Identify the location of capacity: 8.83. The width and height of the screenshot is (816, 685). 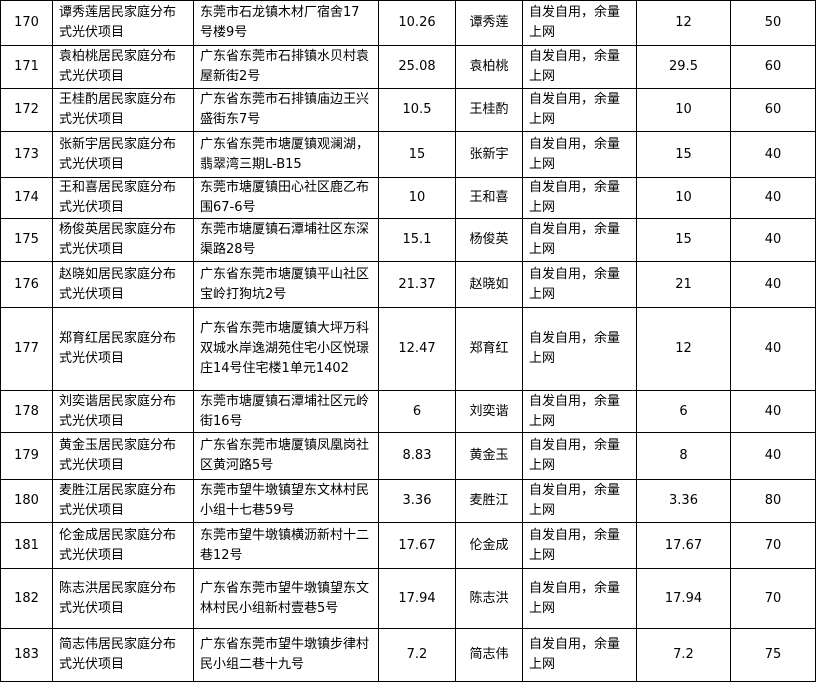
(417, 456).